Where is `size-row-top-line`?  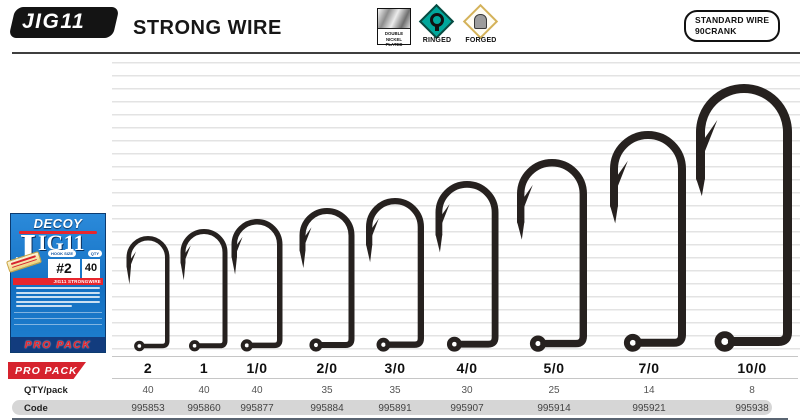
size-row-top-line is located at coordinates (455, 356).